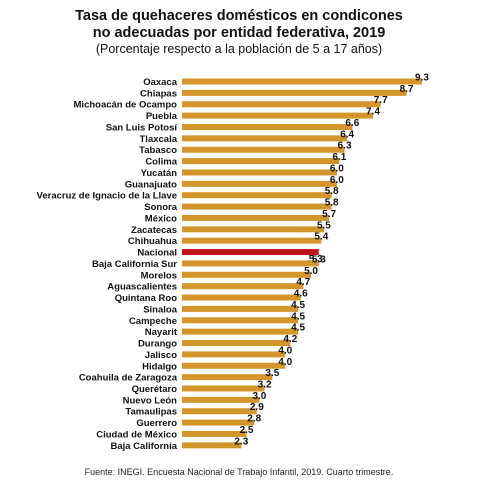 This screenshot has width=478, height=492. What do you see at coordinates (347, 134) in the screenshot?
I see `value-label: 6.4` at bounding box center [347, 134].